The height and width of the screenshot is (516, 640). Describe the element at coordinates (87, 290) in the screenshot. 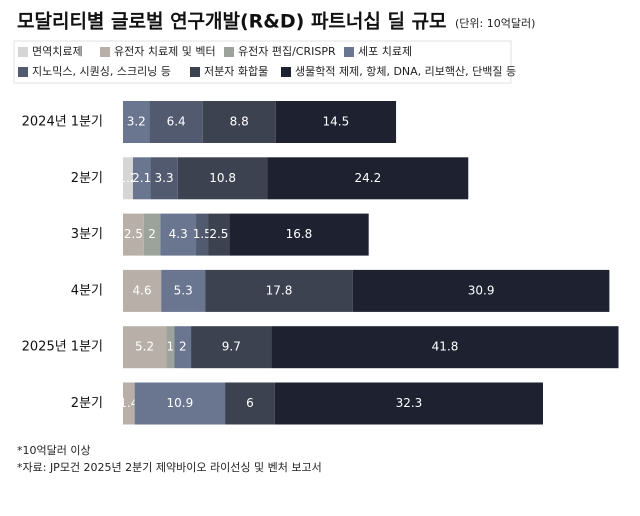

I see `y-tick-label: 4분기` at that location.